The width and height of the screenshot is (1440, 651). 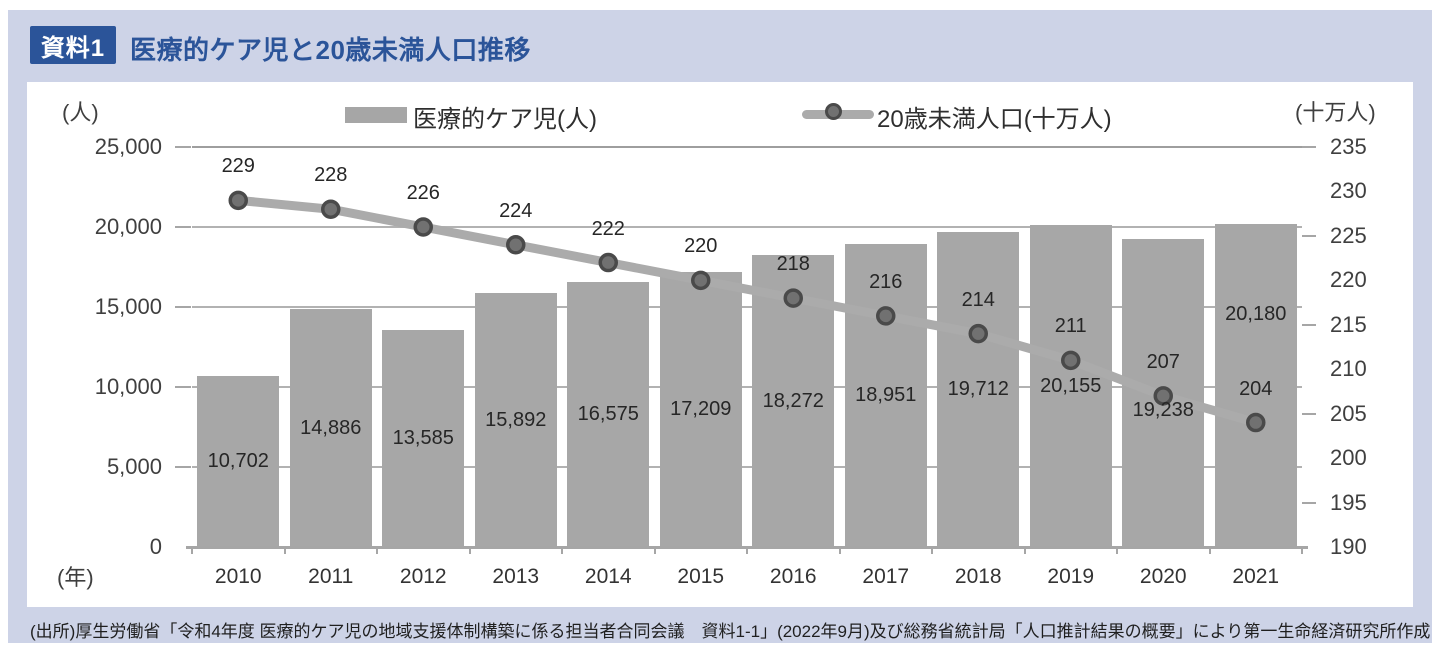 What do you see at coordinates (128, 306) in the screenshot?
I see `left-axis-tick-label: 15,000` at bounding box center [128, 306].